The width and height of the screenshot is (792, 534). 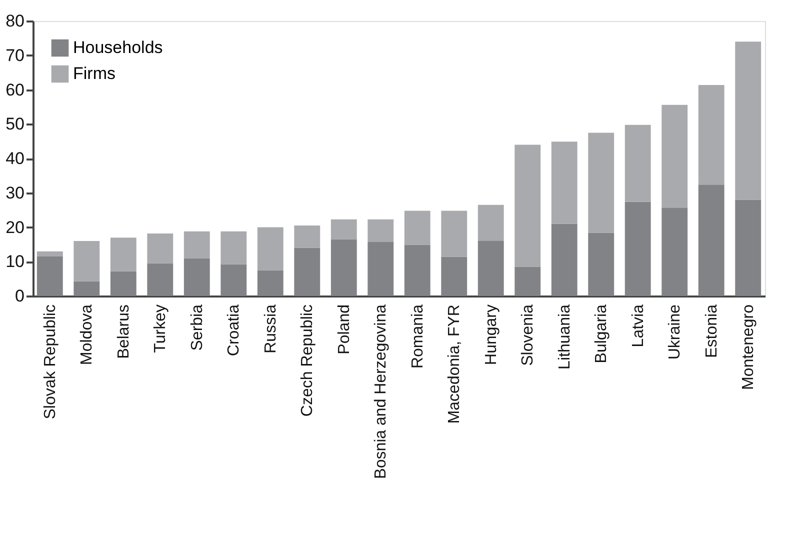 I want to click on x-tick-label: Estonia, so click(x=711, y=331).